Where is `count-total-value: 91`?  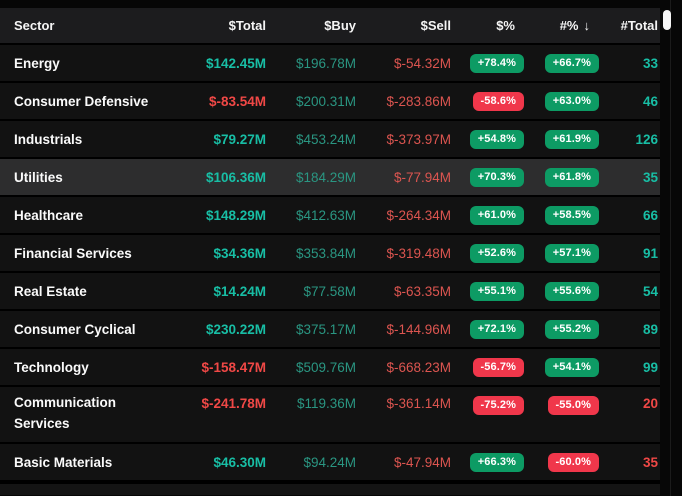
count-total-value: 91 is located at coordinates (650, 253).